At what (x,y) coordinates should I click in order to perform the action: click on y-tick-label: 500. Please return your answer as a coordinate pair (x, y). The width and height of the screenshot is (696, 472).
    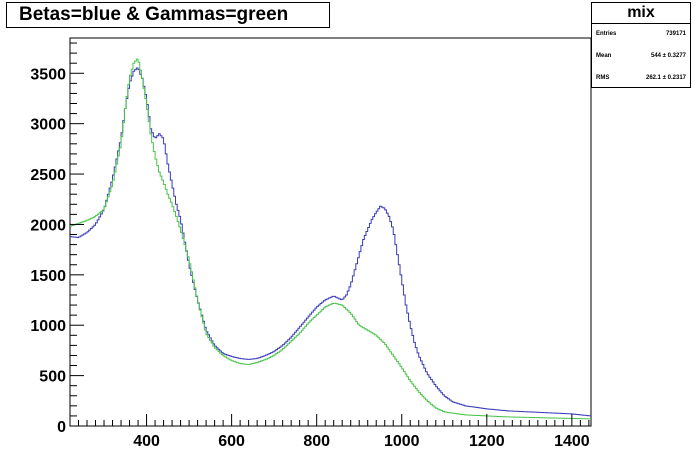
    Looking at the image, I should click on (52, 377).